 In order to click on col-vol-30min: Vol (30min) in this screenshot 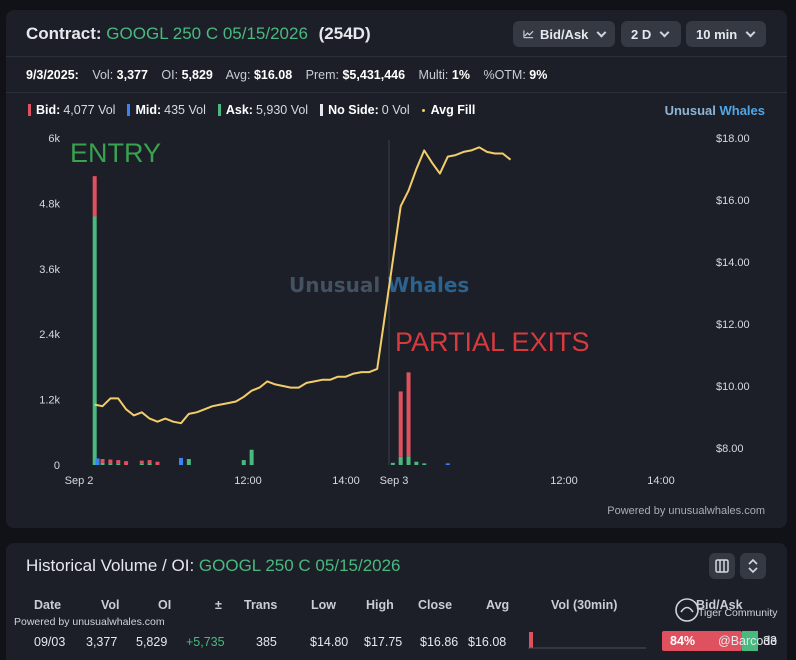, I will do `click(584, 605)`.